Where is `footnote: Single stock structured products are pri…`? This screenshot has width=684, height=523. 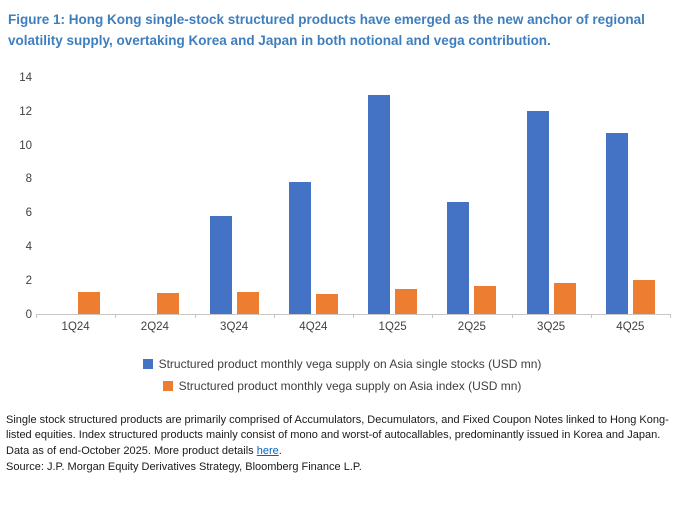
footnote: Single stock structured products are pri… is located at coordinates (340, 436).